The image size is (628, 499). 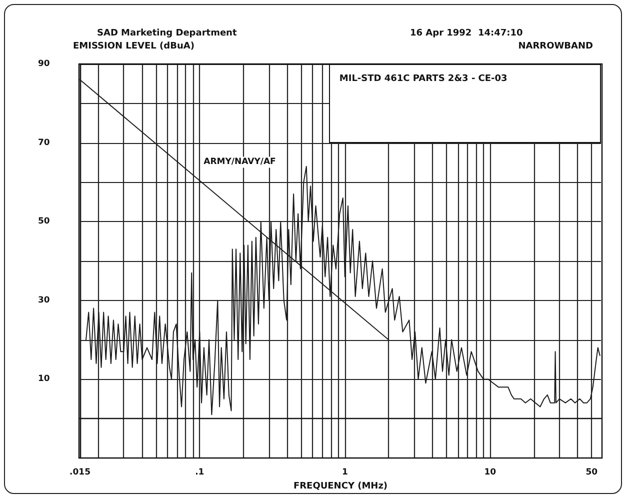 What do you see at coordinates (44, 221) in the screenshot?
I see `y-tick-label: 50` at bounding box center [44, 221].